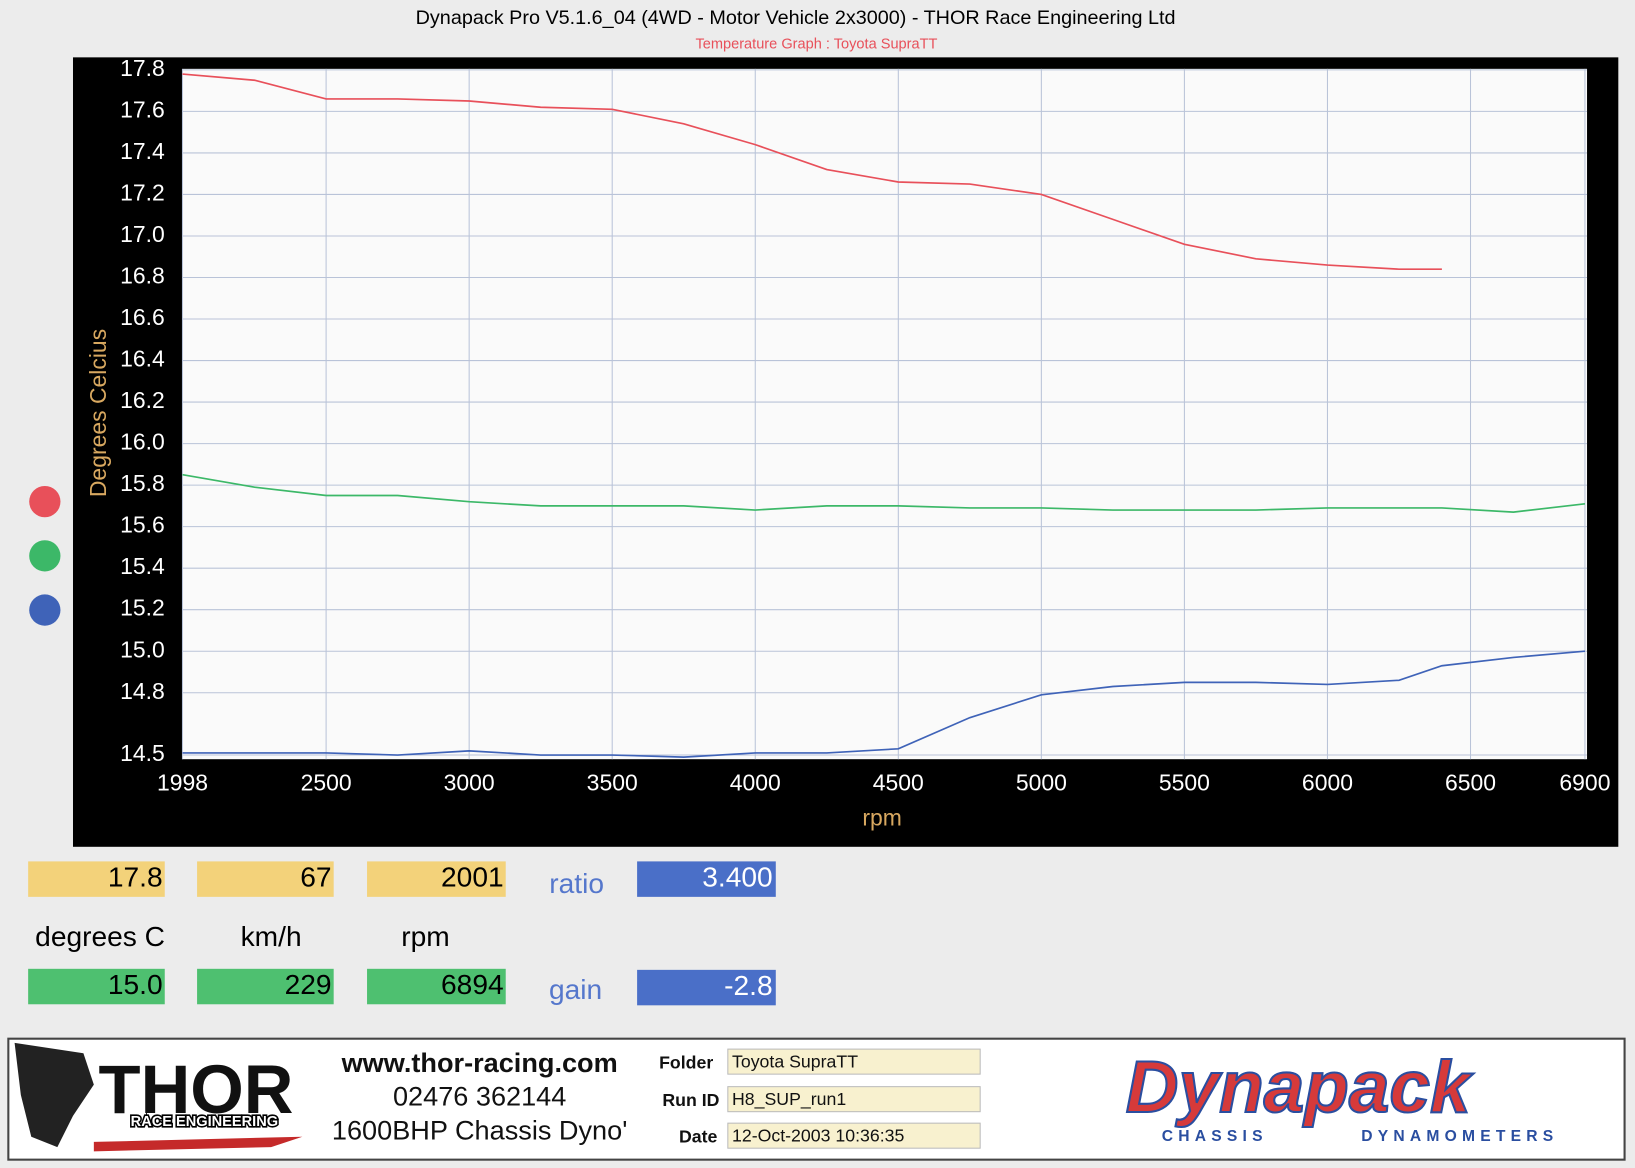 This screenshot has width=1635, height=1168. Describe the element at coordinates (142, 151) in the screenshot. I see `y-tick-label: 17.4` at that location.